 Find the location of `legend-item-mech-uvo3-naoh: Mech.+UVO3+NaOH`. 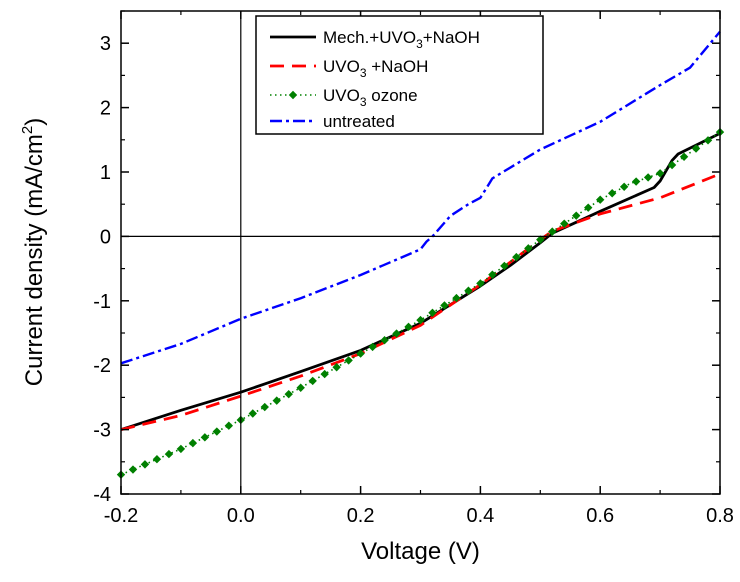

legend-item-mech-uvo3-naoh: Mech.+UVO3+NaOH is located at coordinates (375, 39).